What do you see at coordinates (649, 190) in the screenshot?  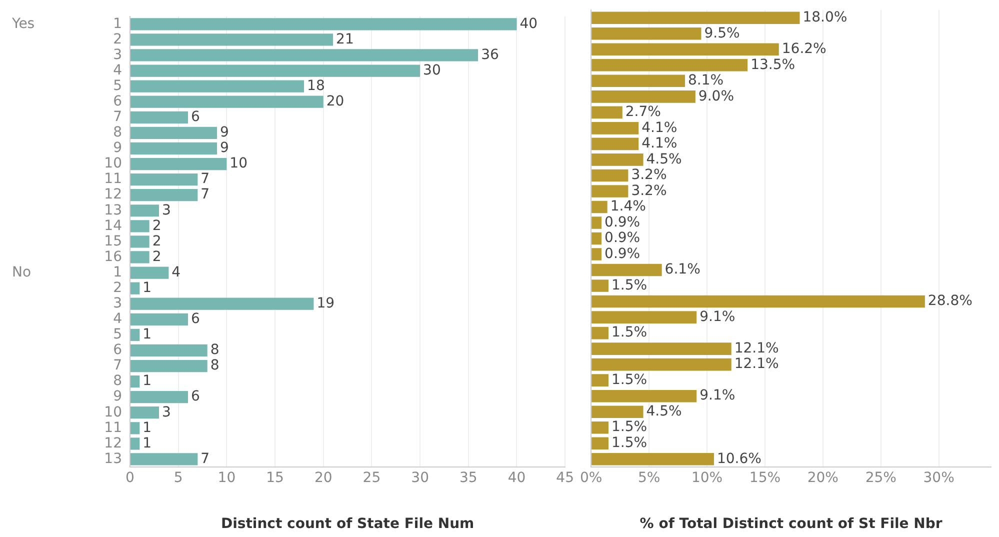 I see `data-label: 3.2%` at bounding box center [649, 190].